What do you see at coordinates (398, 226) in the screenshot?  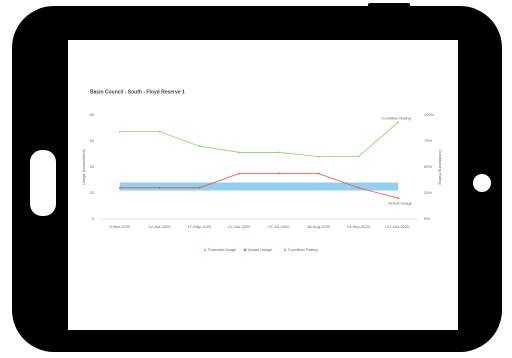 I see `x-tick-label: 21-Oct-2020` at bounding box center [398, 226].